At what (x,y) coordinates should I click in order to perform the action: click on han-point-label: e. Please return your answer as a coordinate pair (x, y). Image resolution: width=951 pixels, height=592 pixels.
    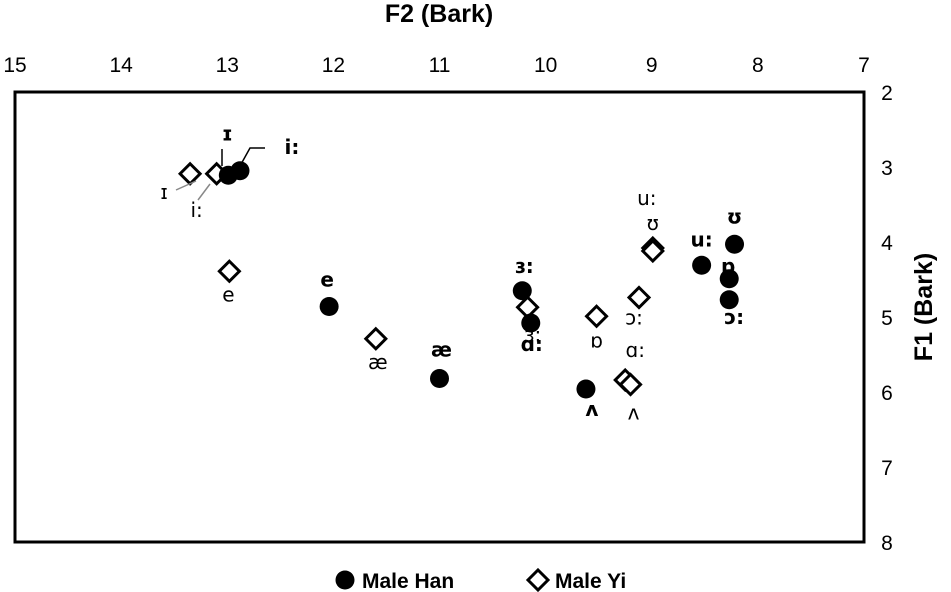
    Looking at the image, I should click on (327, 280).